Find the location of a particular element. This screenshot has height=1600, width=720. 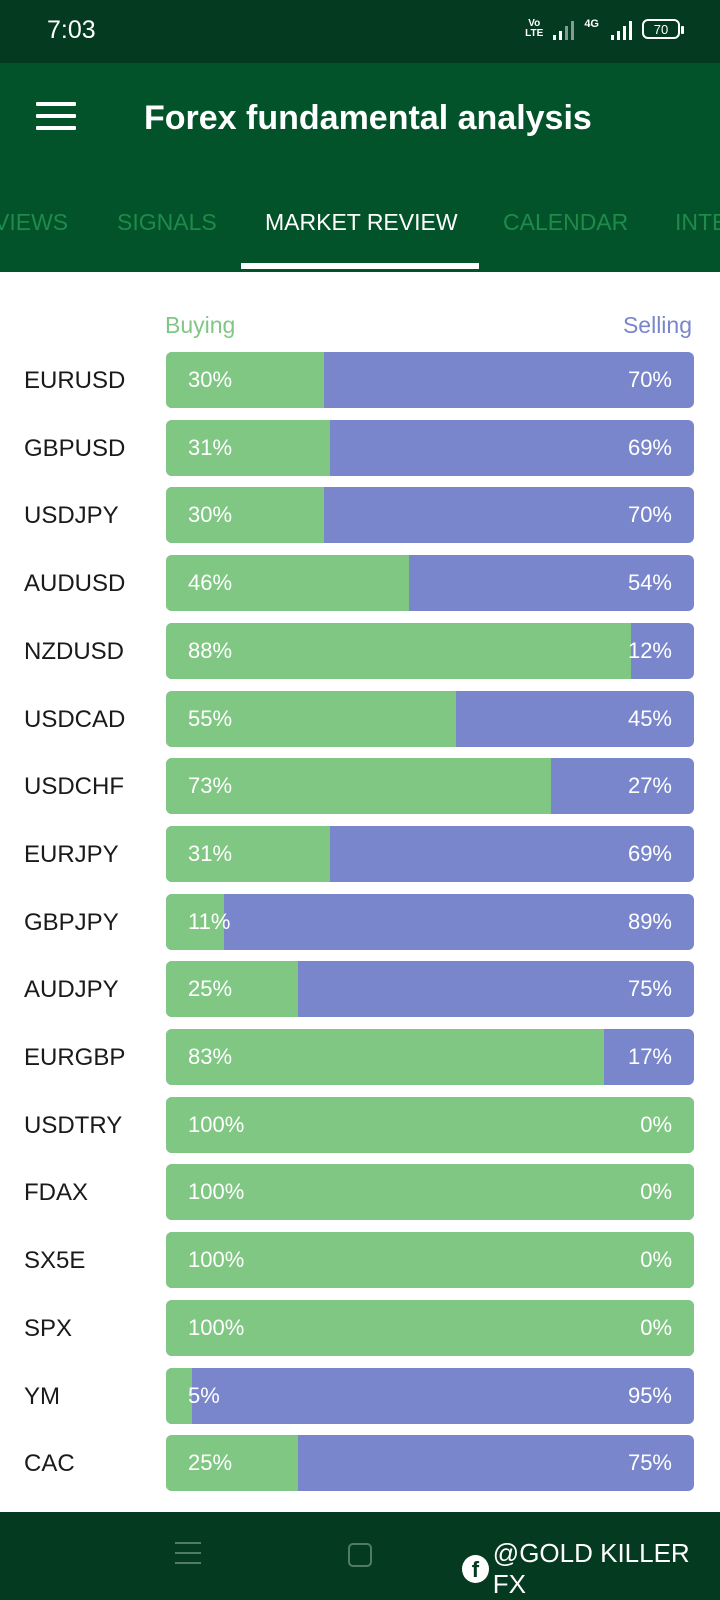

selling-header: Selling is located at coordinates (657, 325).